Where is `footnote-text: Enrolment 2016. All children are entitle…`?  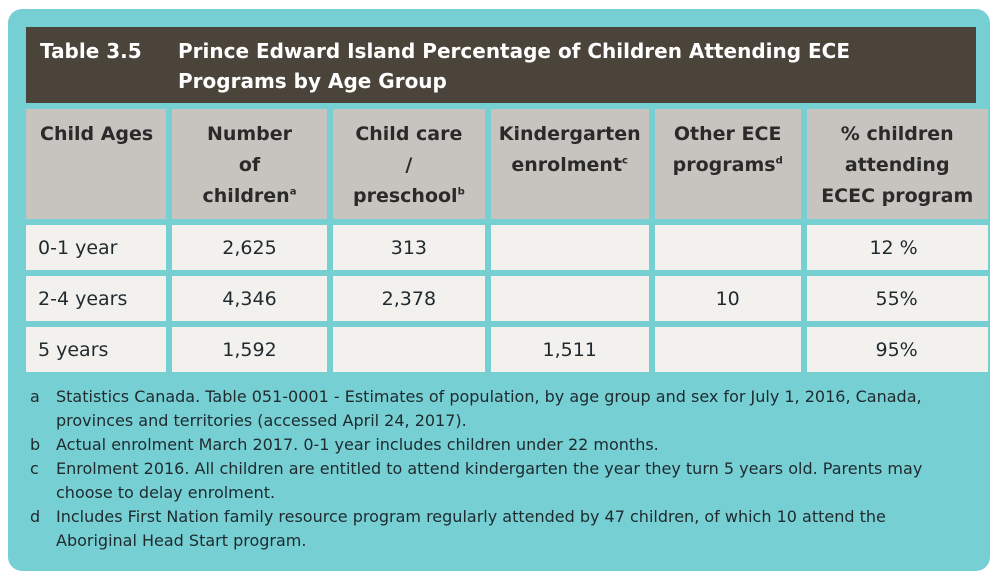
footnote-text: Enrolment 2016. All children are entitle… is located at coordinates (489, 480).